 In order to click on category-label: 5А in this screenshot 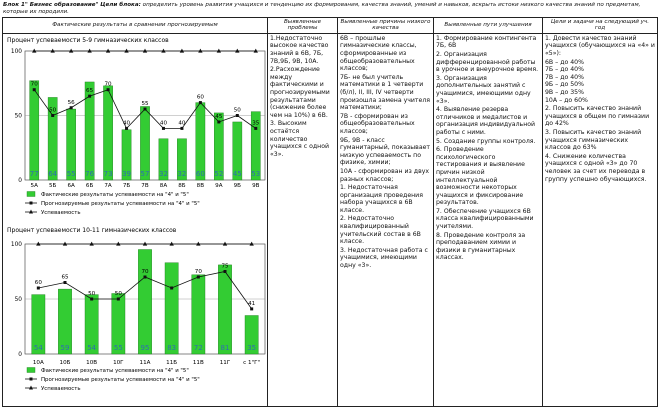, I will do `click(35, 186)`.